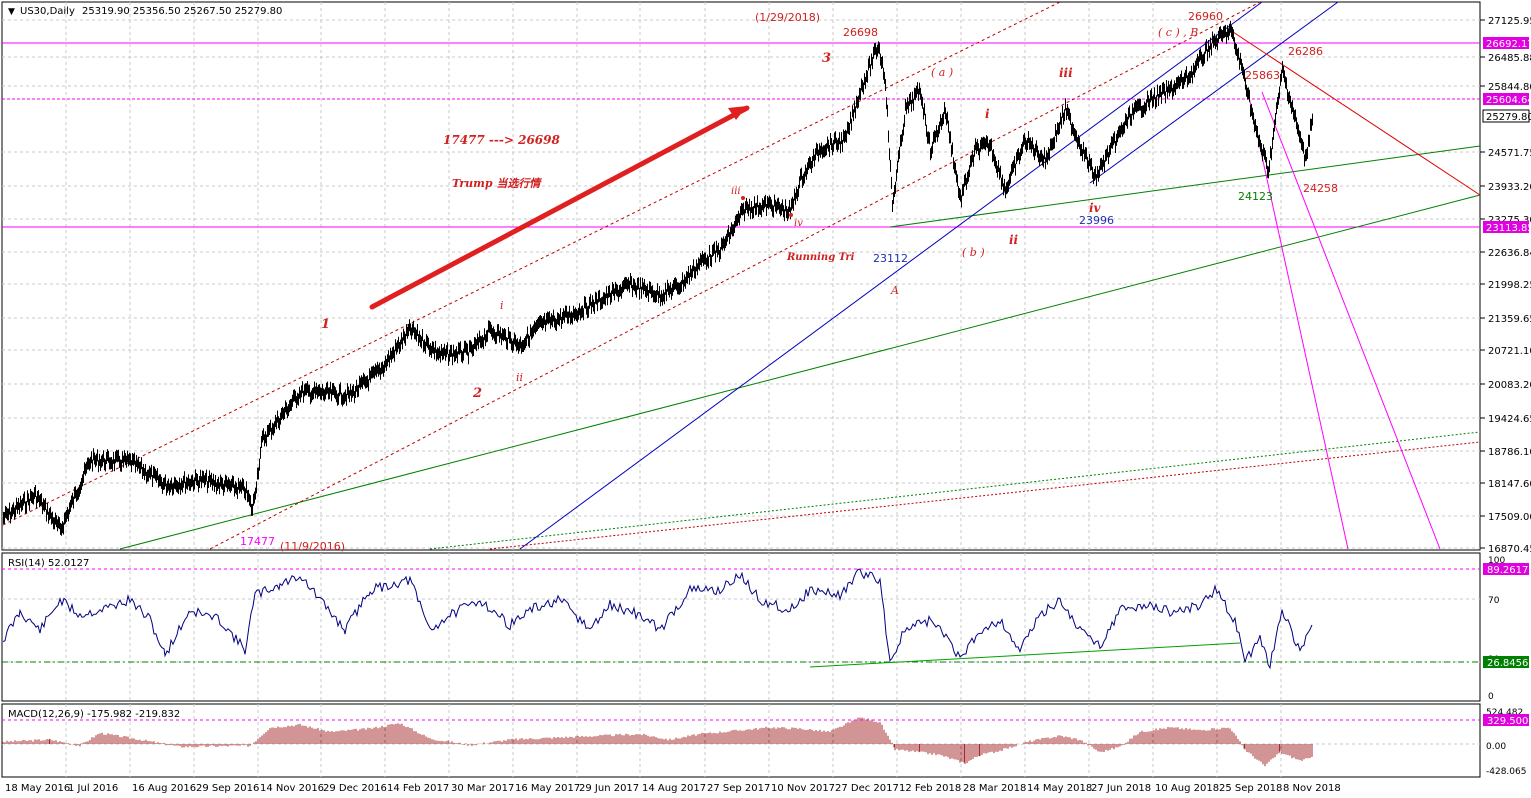 The image size is (1531, 798). I want to click on annot-trump: Trump 当选行情, so click(497, 183).